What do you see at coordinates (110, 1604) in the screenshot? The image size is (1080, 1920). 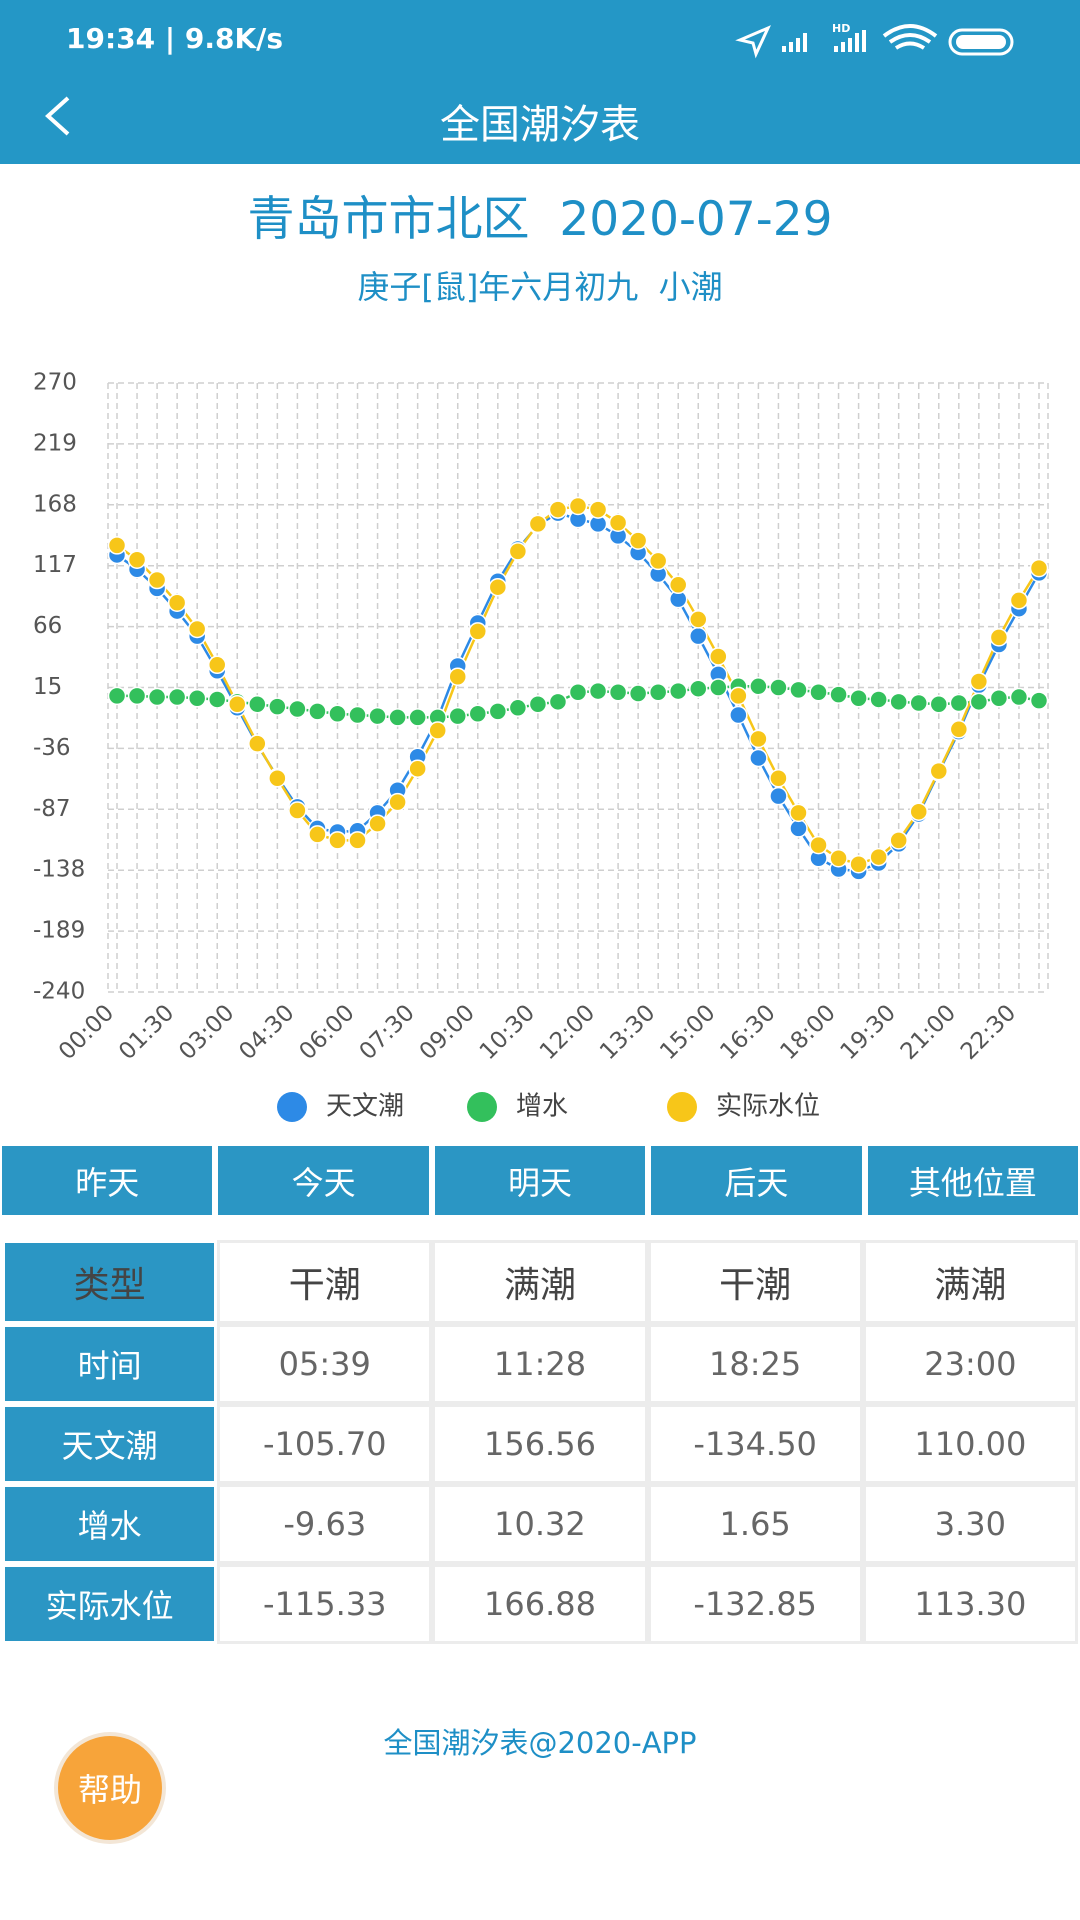 I see `row-header: 实际水位` at bounding box center [110, 1604].